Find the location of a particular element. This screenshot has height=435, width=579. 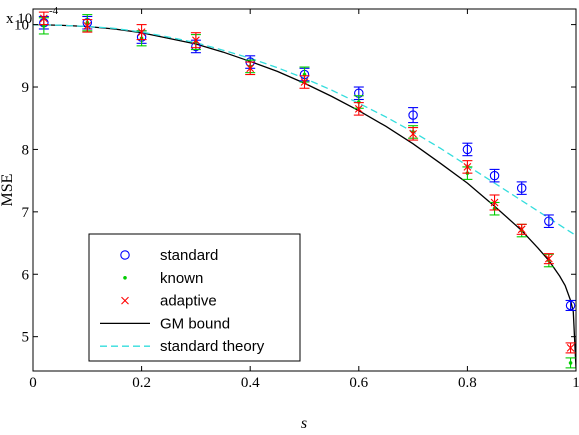

y-scale-base: x 10 is located at coordinates (19, 19).